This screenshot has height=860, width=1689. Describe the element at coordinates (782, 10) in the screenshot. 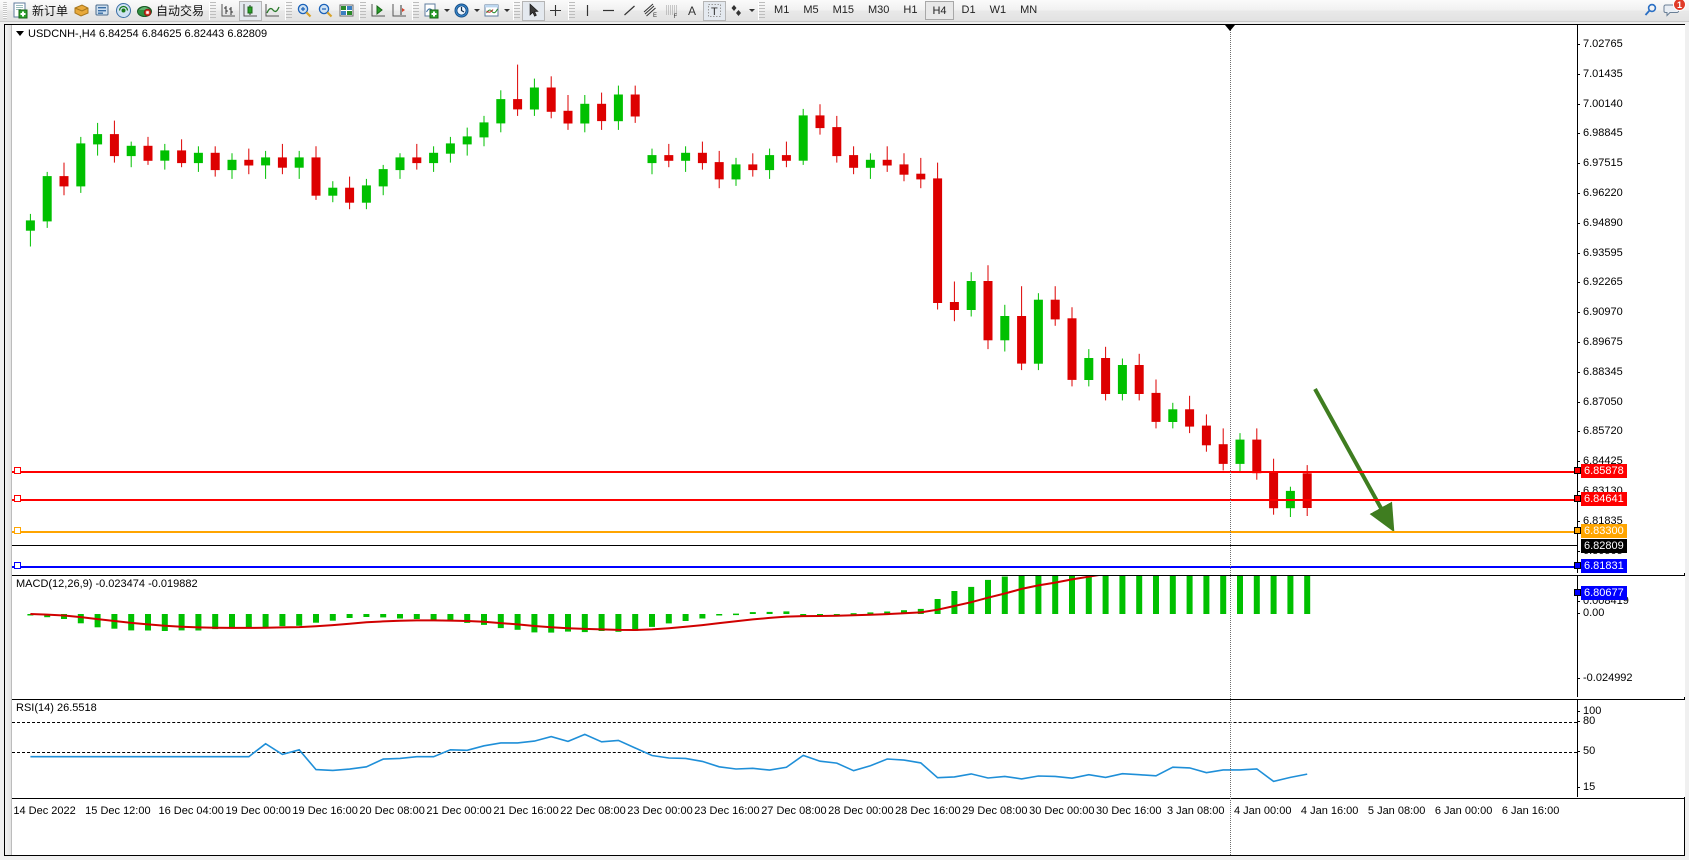

I see `timeframe-m1: M1` at that location.